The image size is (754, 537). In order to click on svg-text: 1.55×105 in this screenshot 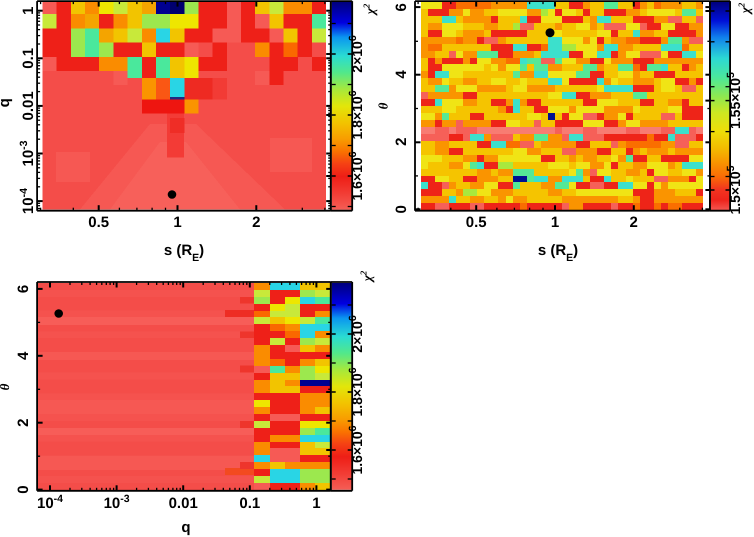, I will do `click(734, 100)`.